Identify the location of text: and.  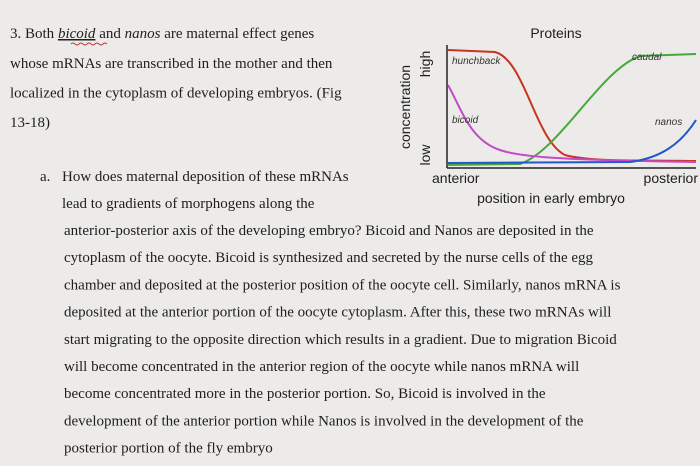
(109, 34).